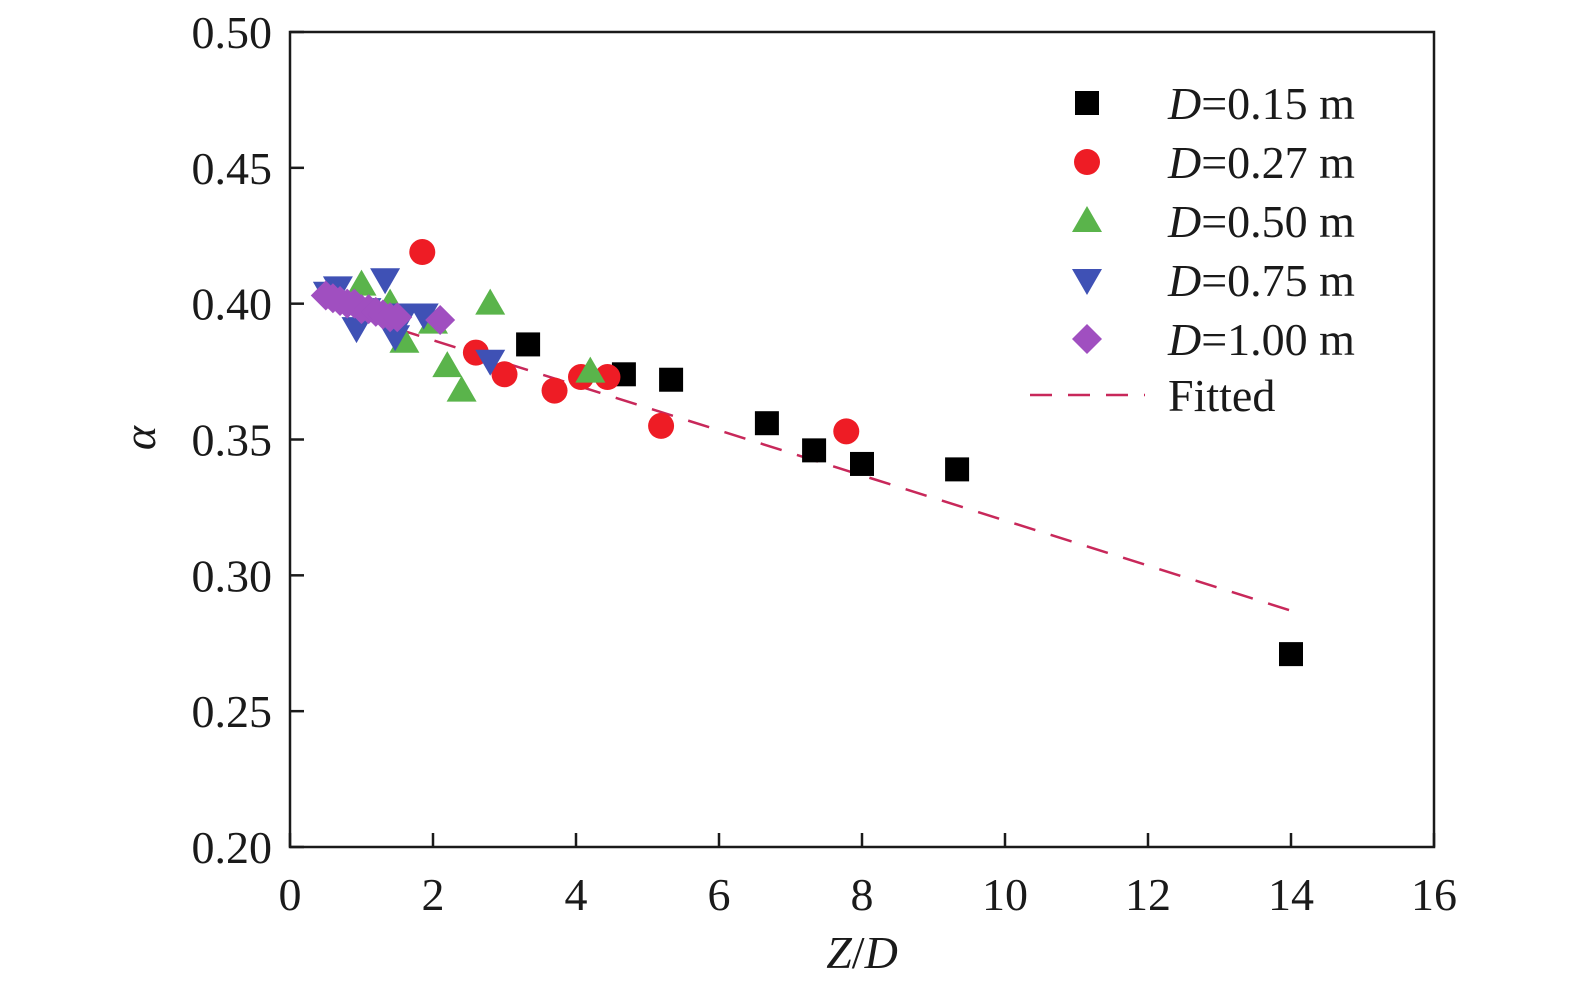 The width and height of the screenshot is (1575, 990). I want to click on legend-label: D=0.15 m, so click(1261, 103).